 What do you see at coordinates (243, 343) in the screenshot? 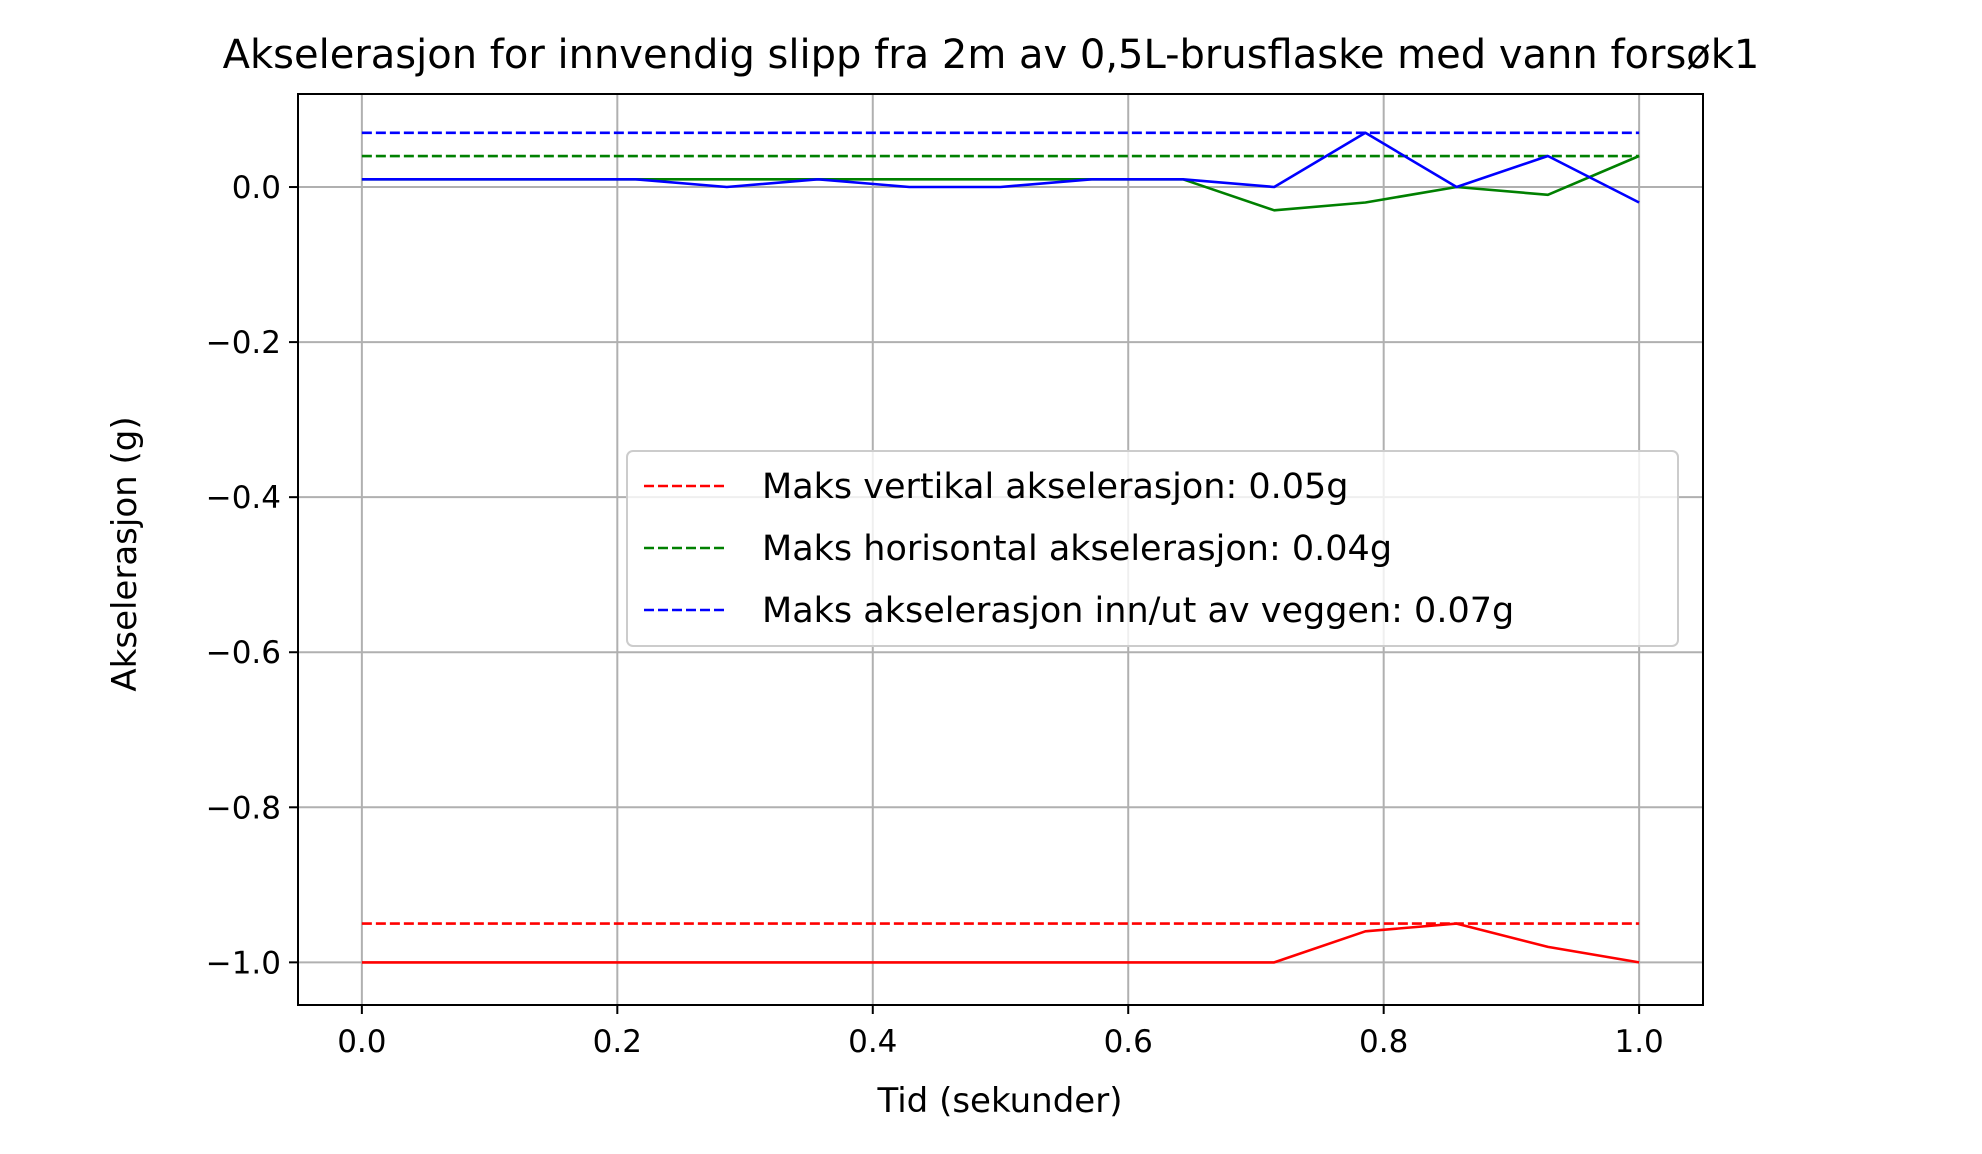
I see `y-tick-label: −0.2` at bounding box center [243, 343].